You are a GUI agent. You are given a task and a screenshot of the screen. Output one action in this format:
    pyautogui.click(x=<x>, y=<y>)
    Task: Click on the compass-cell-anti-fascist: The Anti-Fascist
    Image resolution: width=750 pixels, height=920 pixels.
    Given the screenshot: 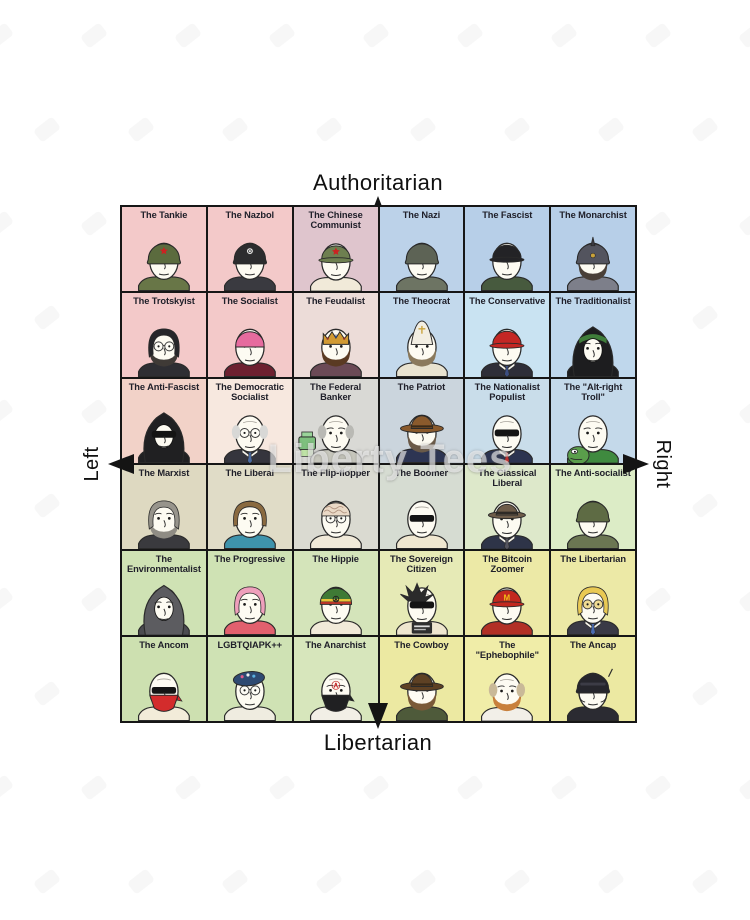 What is the action you would take?
    pyautogui.click(x=164, y=421)
    